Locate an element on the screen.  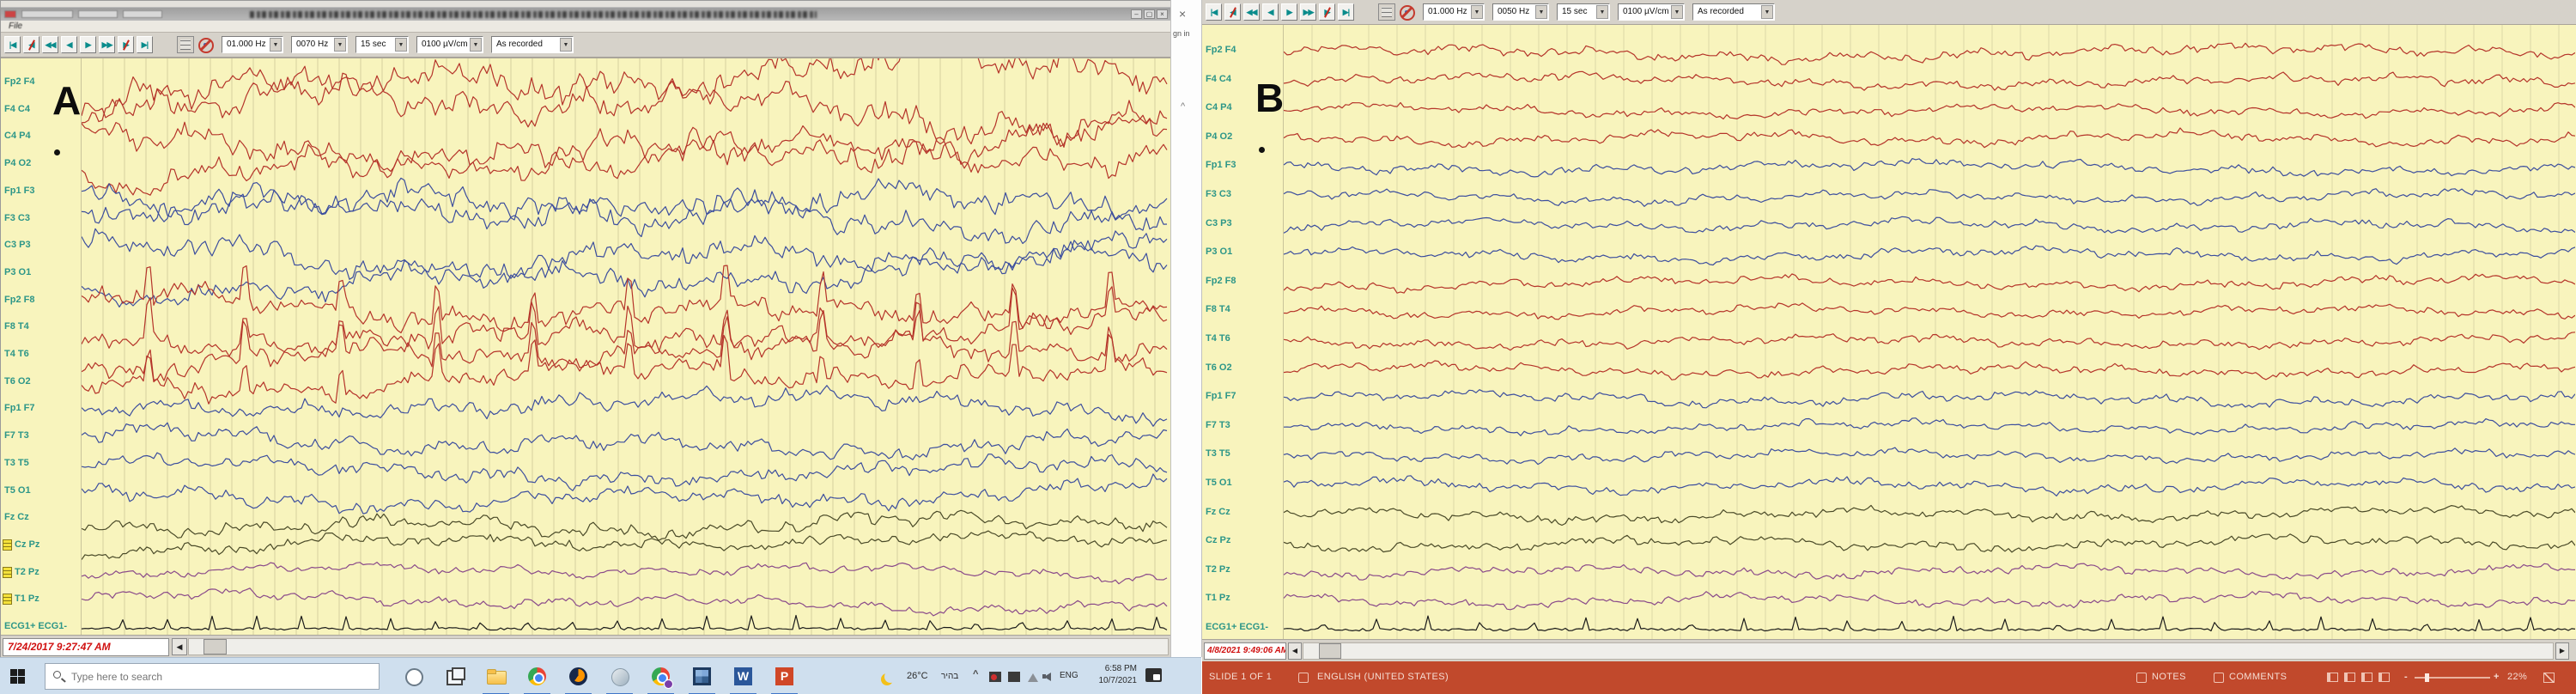
taskbar-icon-chrome is located at coordinates (537, 679).